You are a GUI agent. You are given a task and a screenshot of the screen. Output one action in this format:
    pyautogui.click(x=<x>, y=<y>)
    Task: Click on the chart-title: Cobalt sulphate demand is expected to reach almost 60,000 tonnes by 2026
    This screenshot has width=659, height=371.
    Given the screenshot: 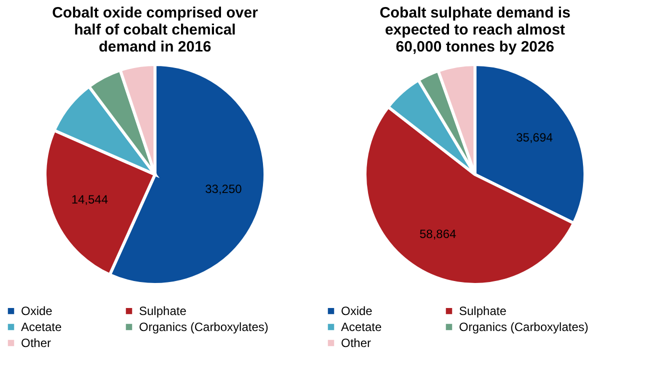 What is the action you would take?
    pyautogui.click(x=475, y=30)
    